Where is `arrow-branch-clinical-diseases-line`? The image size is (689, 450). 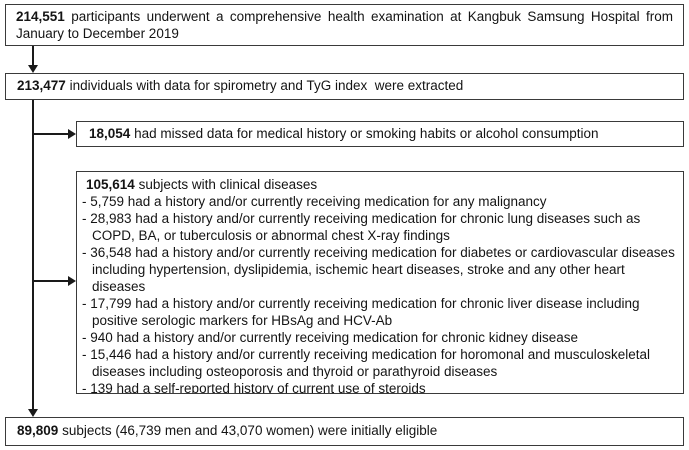
arrow-branch-clinical-diseases-line is located at coordinates (50, 281).